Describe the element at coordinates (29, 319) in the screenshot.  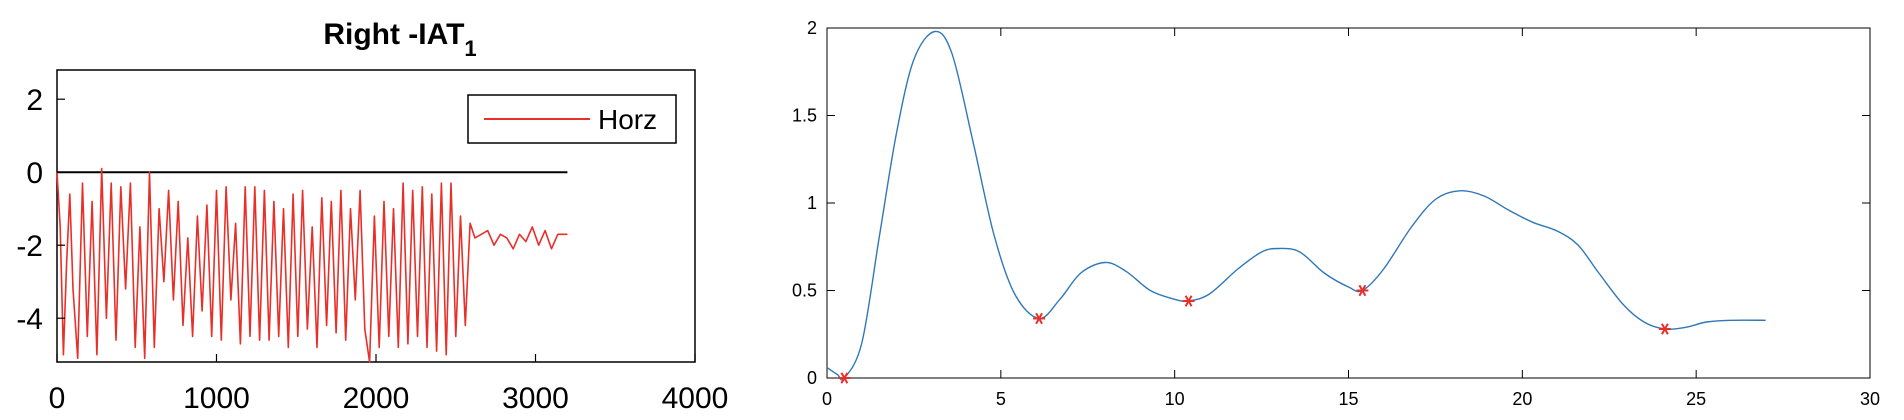
I see `y-tick-label: -4` at that location.